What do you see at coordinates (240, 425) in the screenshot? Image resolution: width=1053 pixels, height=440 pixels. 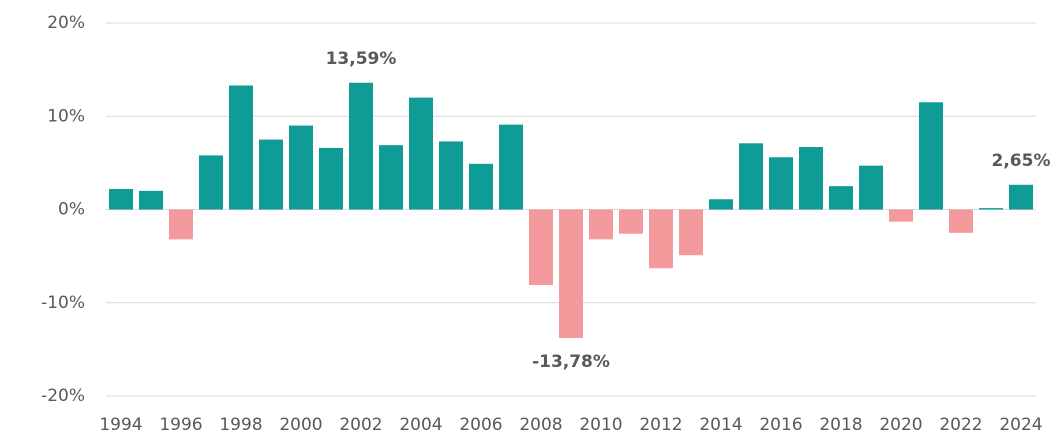 I see `x-tick-label: 1998` at bounding box center [240, 425].